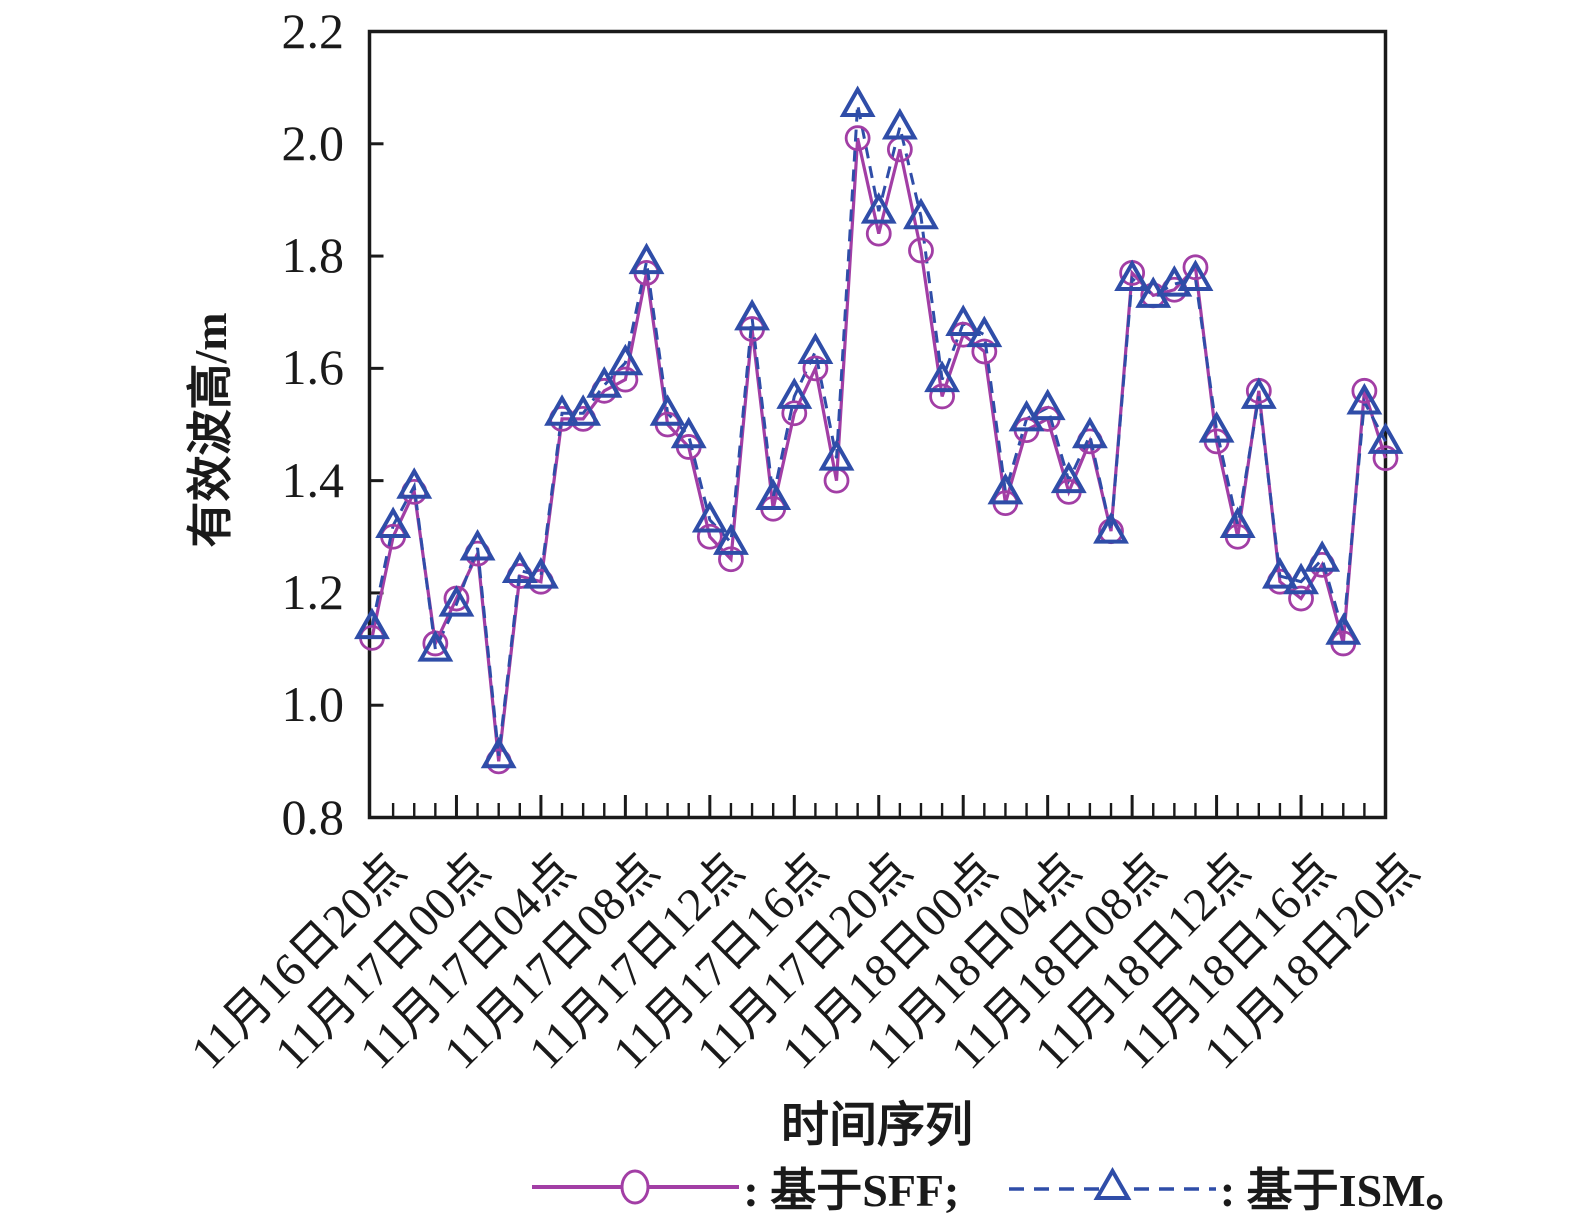 Image resolution: width=1575 pixels, height=1228 pixels. Describe the element at coordinates (857, 1190) in the screenshot. I see `legend-sff-label: : 基于SFF;` at that location.